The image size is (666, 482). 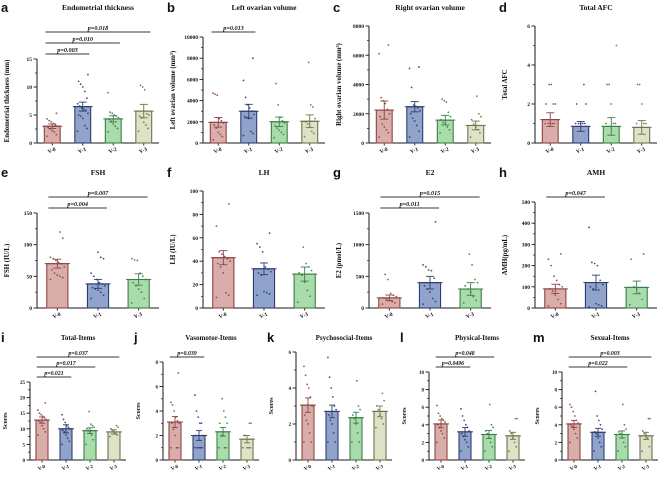 What do you see at coordinates (526, 224) in the screenshot?
I see `svg-text: 400` at bounding box center [526, 224].